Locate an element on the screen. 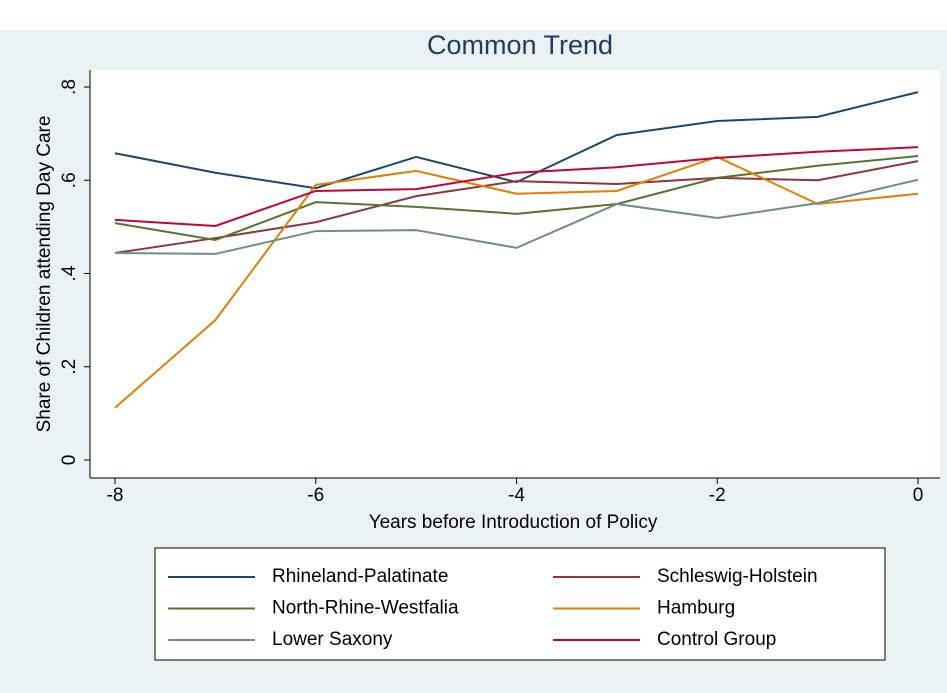  x-tick-label: -2 is located at coordinates (717, 495).